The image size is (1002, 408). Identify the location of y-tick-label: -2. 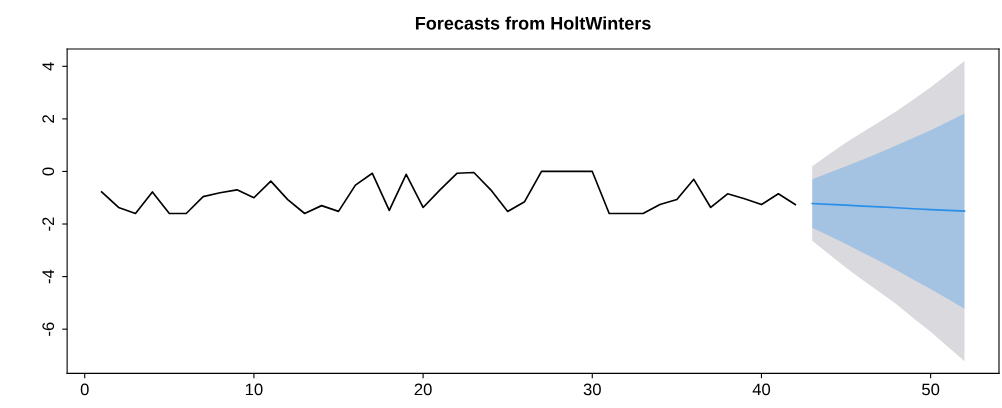
(48, 224).